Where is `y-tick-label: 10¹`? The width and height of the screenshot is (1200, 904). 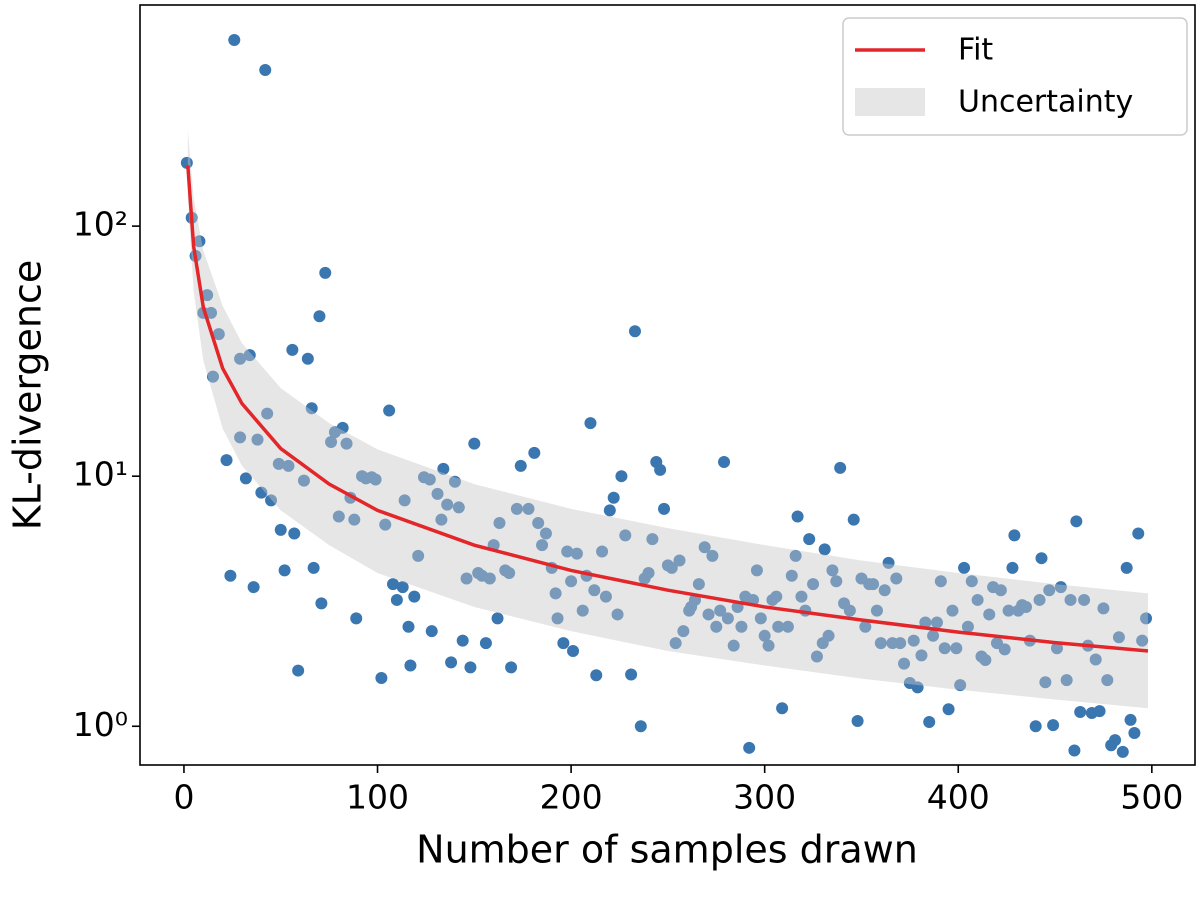 y-tick-label: 10¹ is located at coordinates (100, 474).